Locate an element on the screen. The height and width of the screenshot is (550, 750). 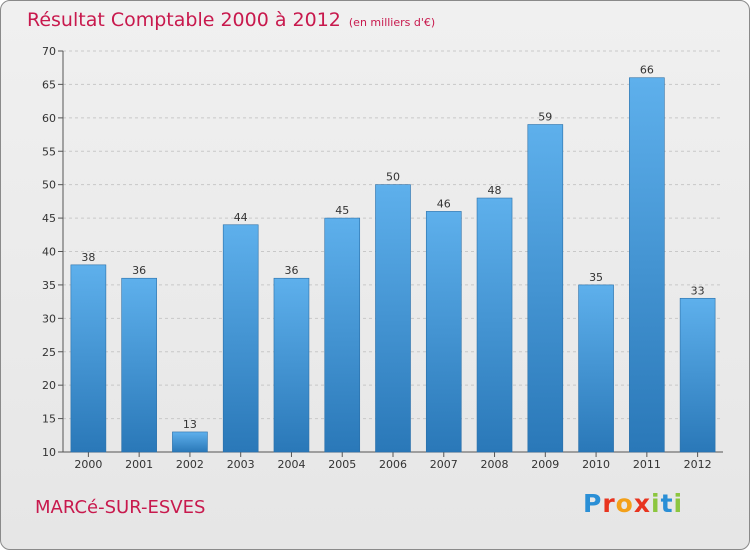
x-tick-label: 2003 is located at coordinates (241, 464).